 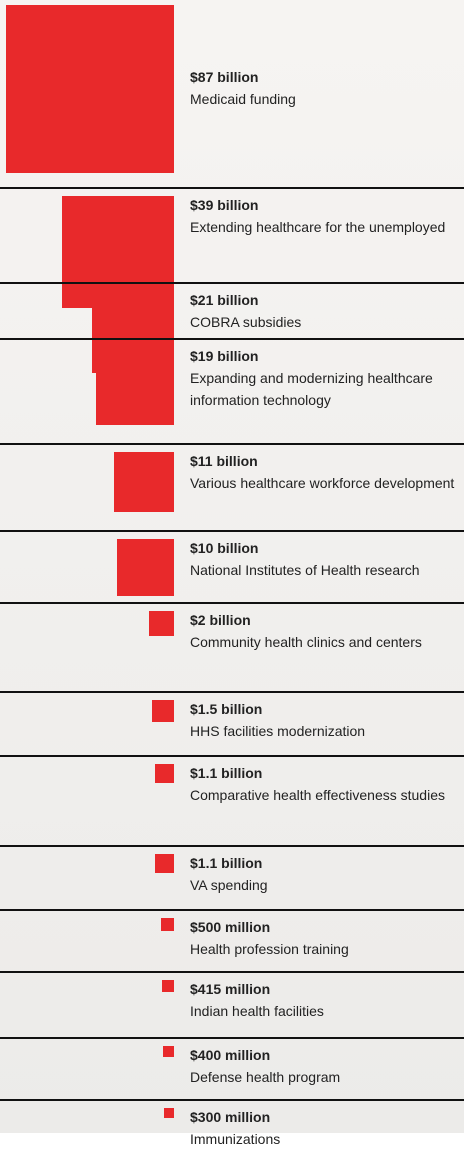 What do you see at coordinates (224, 77) in the screenshot?
I see `value-label: $87 billion` at bounding box center [224, 77].